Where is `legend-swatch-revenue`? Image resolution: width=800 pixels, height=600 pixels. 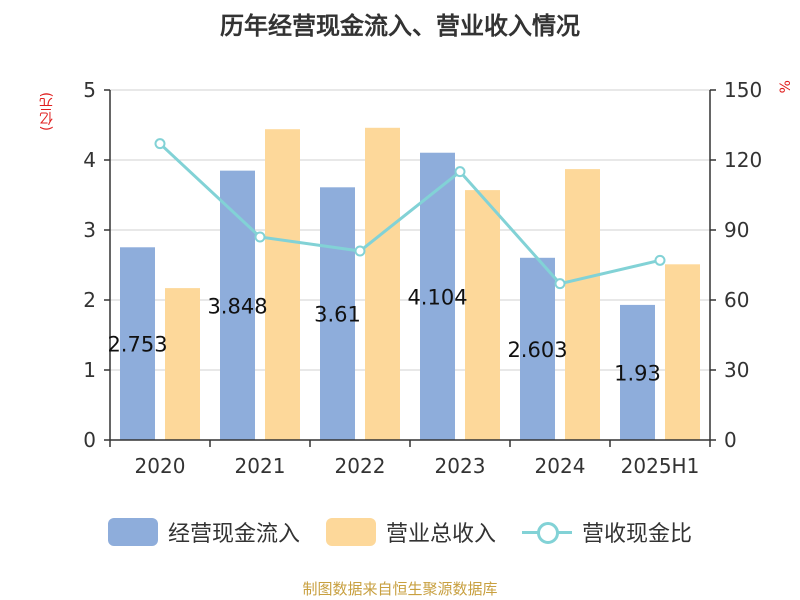
legend-swatch-revenue is located at coordinates (350, 532).